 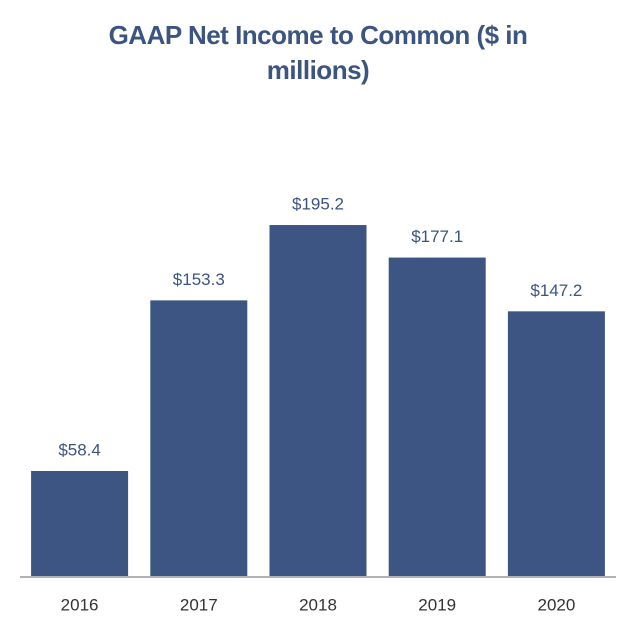 I want to click on value-label: $147.2, so click(x=556, y=290).